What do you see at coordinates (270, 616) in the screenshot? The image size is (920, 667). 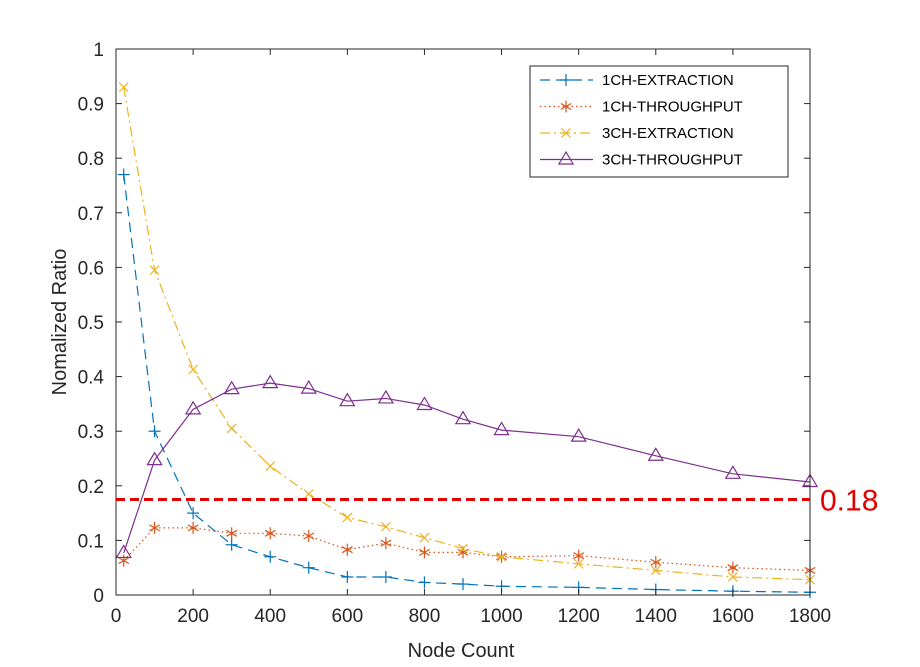 I see `x-tick-label: 400` at bounding box center [270, 616].